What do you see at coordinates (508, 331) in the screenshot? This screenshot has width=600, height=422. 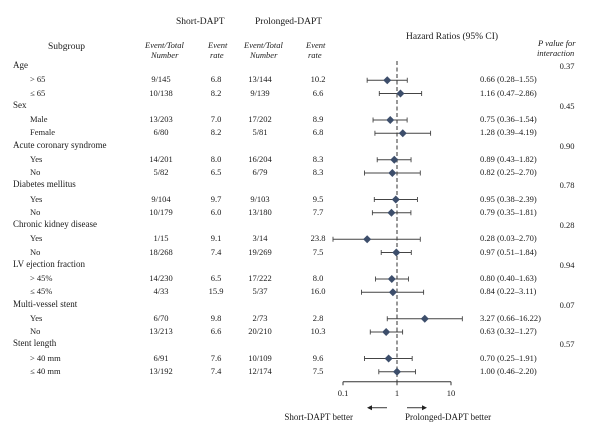 I see `hazard-ratio-ci: 0.63 (0.32–1.27)` at bounding box center [508, 331].